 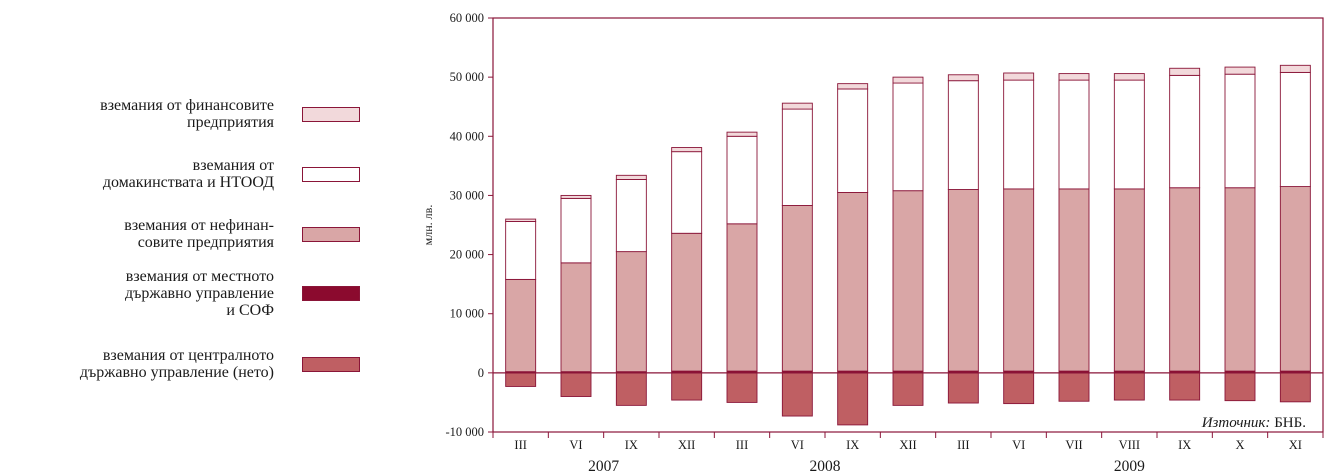 I want to click on x-tick-label: VII, so click(x=1073, y=445).